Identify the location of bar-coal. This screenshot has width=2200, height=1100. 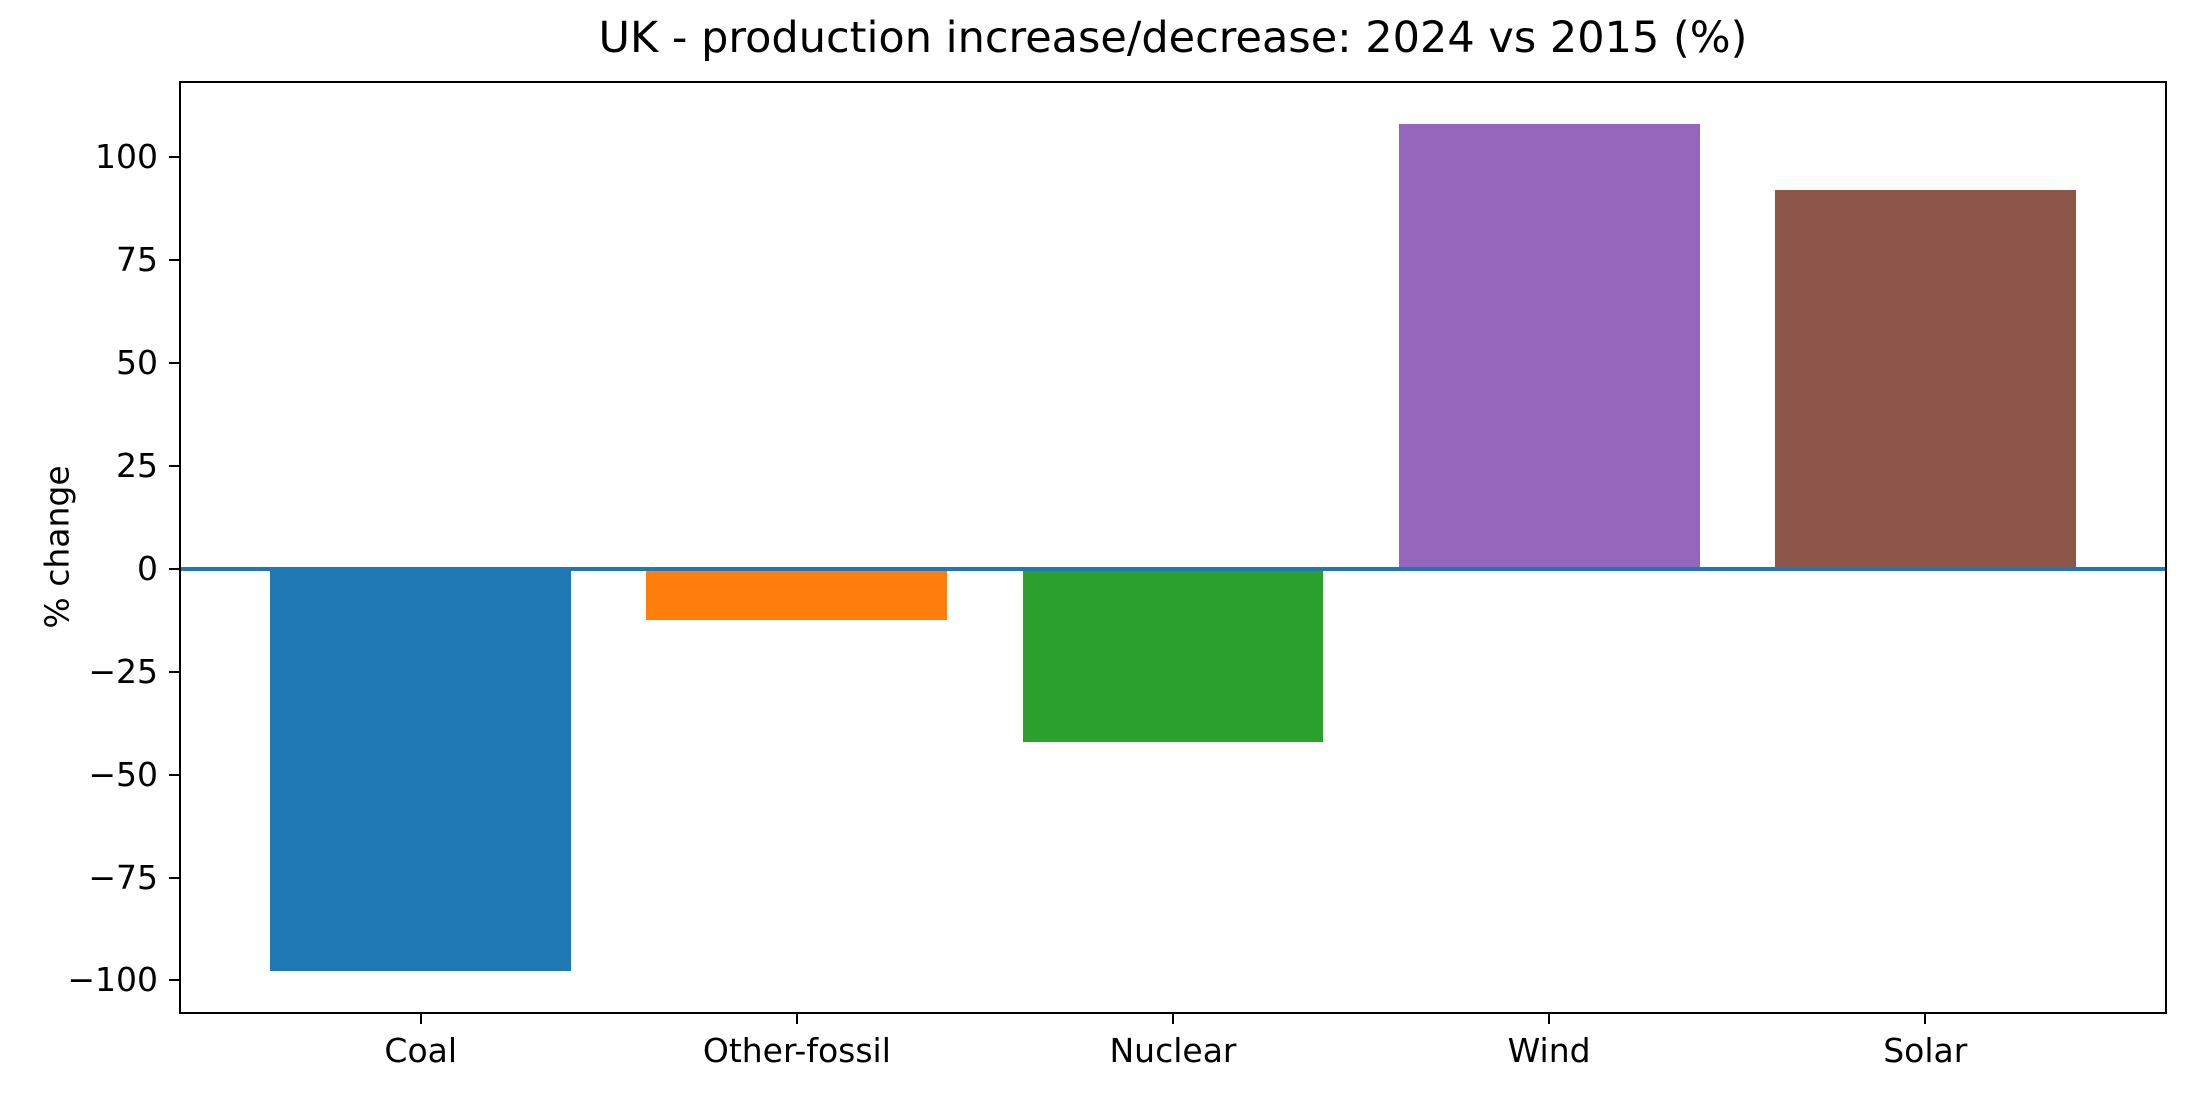
(421, 769).